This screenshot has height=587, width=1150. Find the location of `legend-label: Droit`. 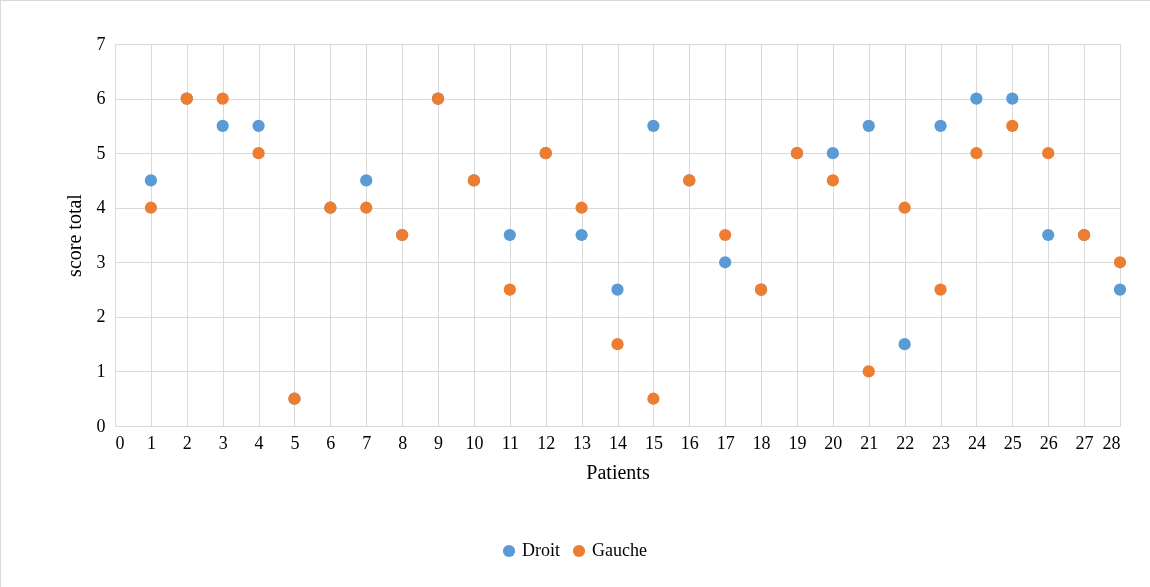

legend-label: Droit is located at coordinates (541, 550).